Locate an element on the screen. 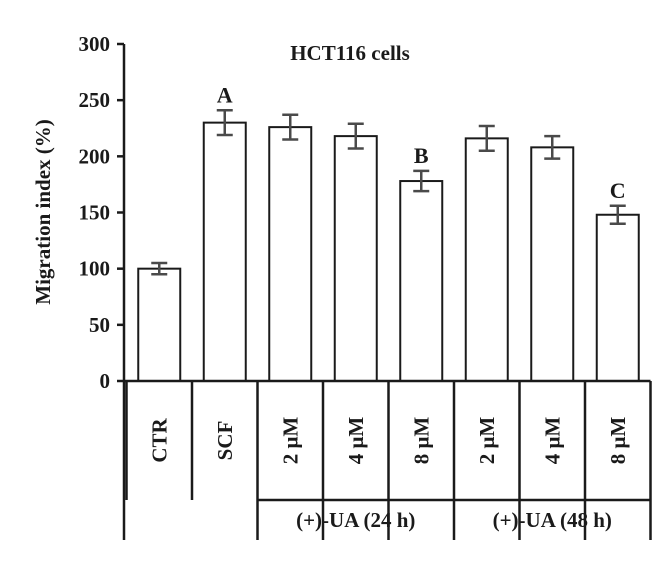 Image resolution: width=660 pixels, height=571 pixels. category-label: SCF is located at coordinates (225, 441).